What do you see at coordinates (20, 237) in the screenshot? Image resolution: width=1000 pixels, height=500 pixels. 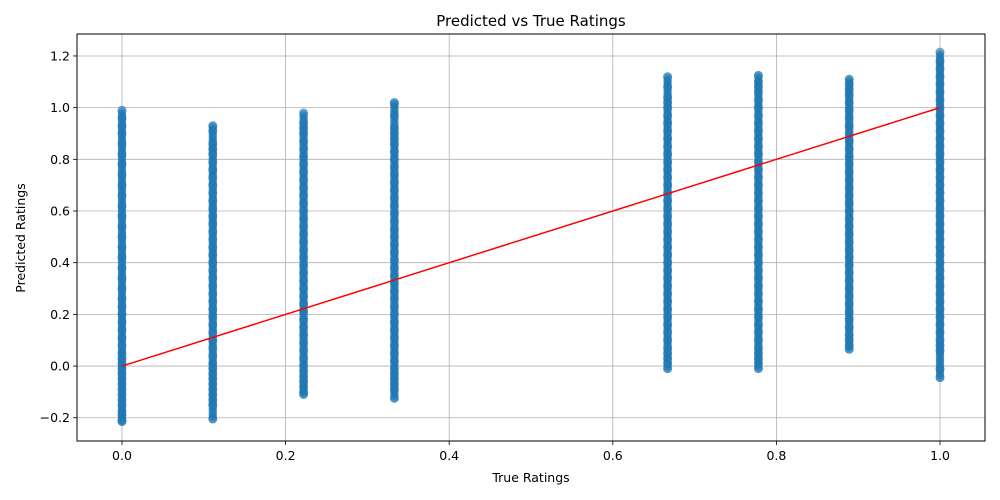 I see `y-axis-title: Predicted Ratings` at bounding box center [20, 237].